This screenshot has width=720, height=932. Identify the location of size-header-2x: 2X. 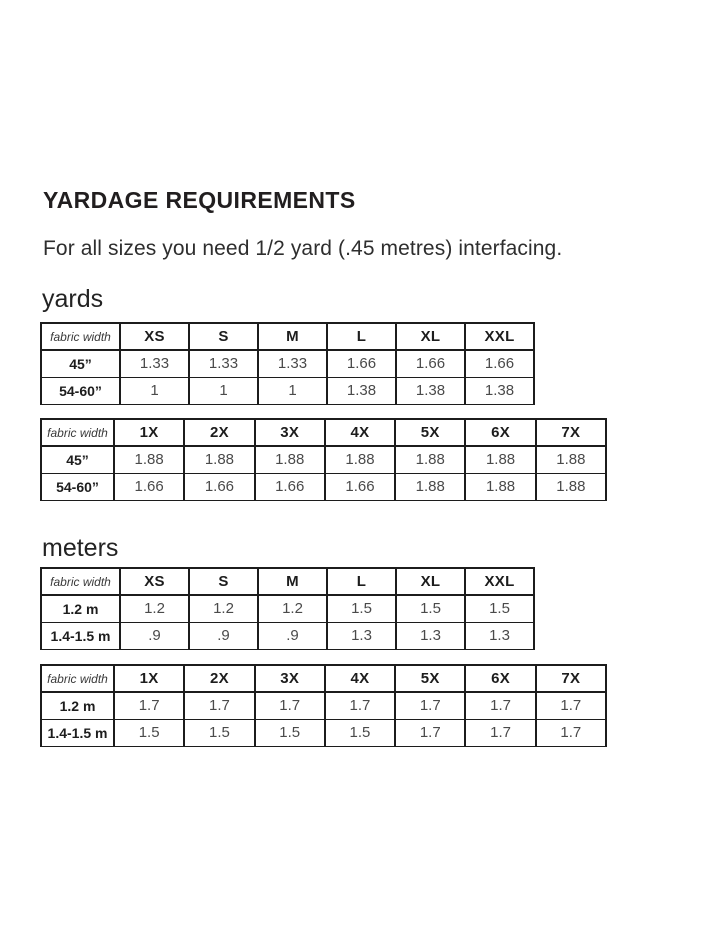
(219, 432).